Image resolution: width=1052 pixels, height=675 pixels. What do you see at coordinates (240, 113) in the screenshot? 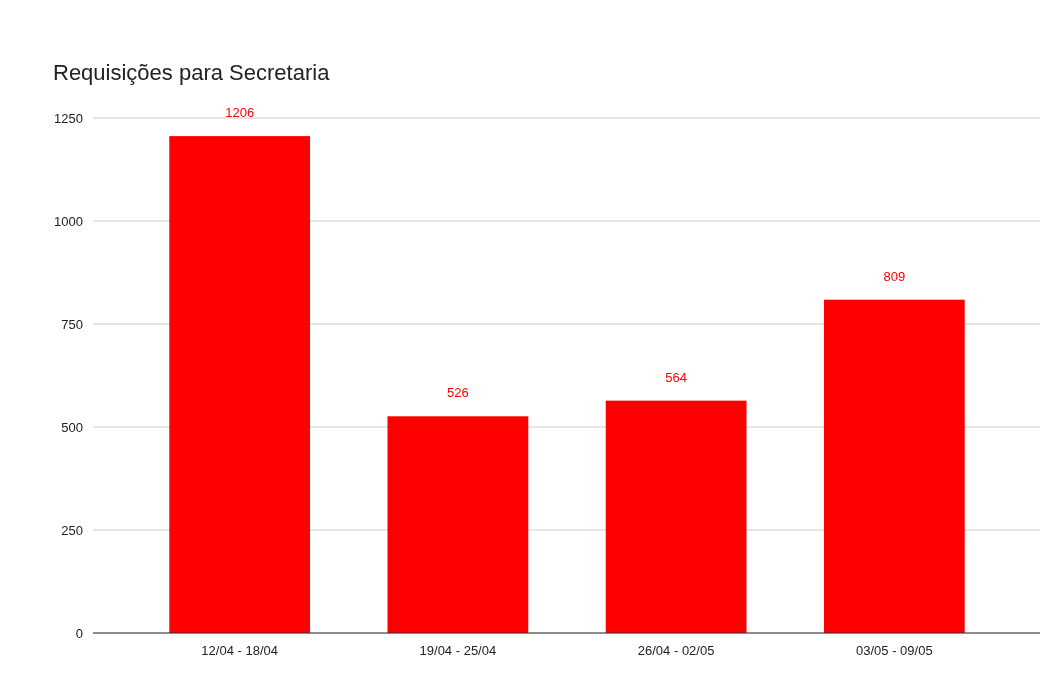
I see `data-label: 1206` at bounding box center [240, 113].